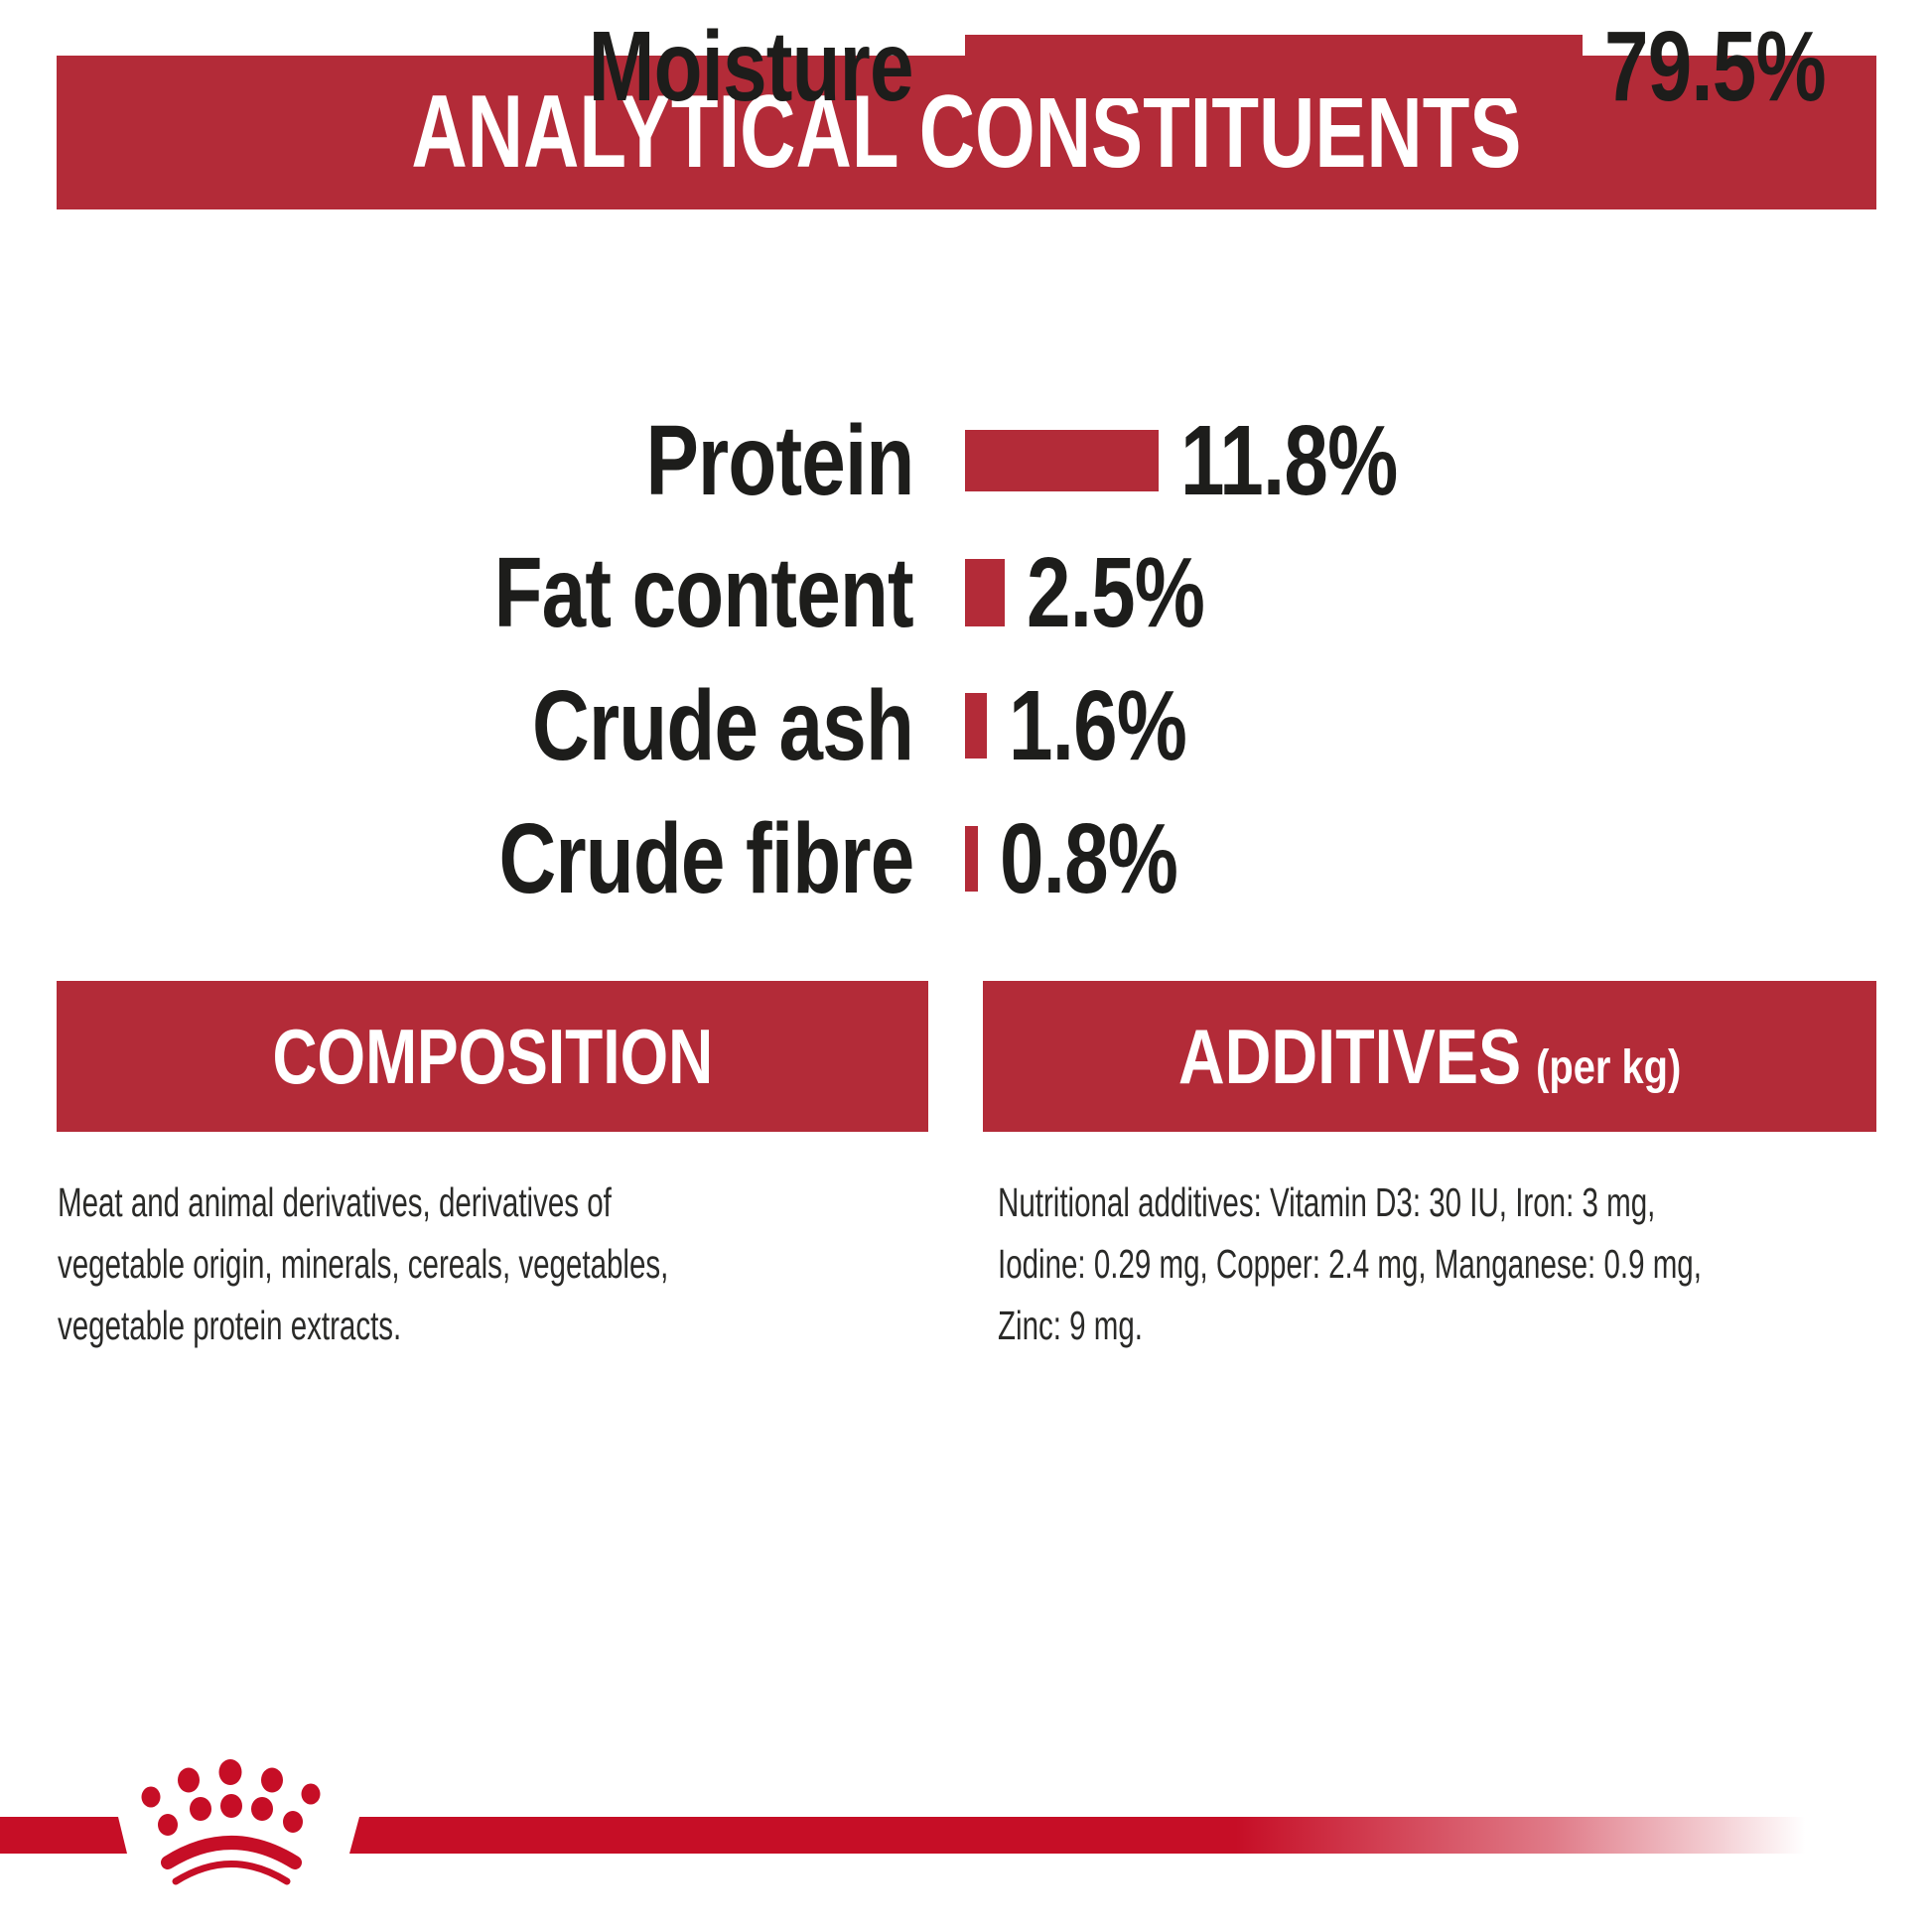 The image size is (1932, 1932). What do you see at coordinates (1289, 460) in the screenshot?
I see `constituent-value: 11.8%` at bounding box center [1289, 460].